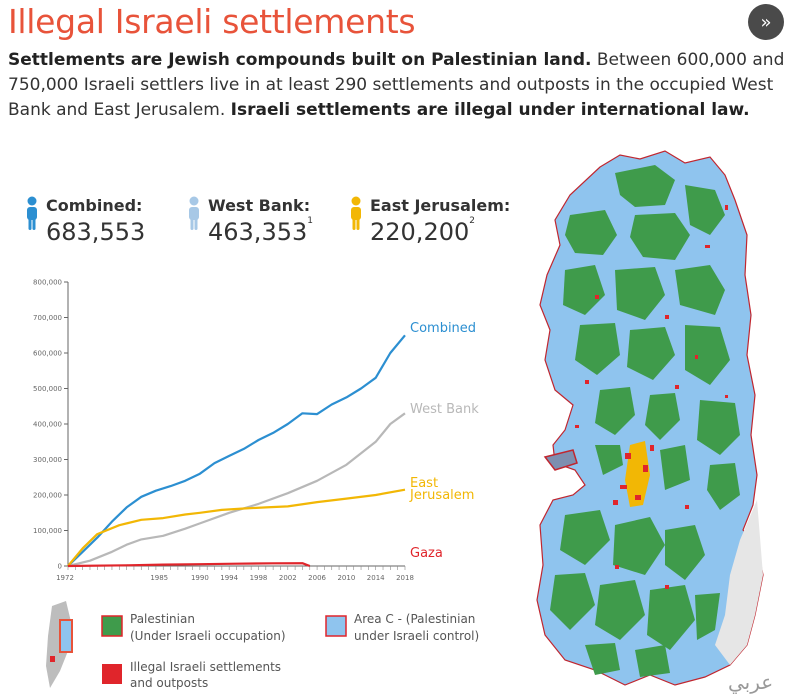 This screenshot has width=800, height=700. I want to click on series-label-east-jerusalem-2: Jerusalem, so click(441, 495).